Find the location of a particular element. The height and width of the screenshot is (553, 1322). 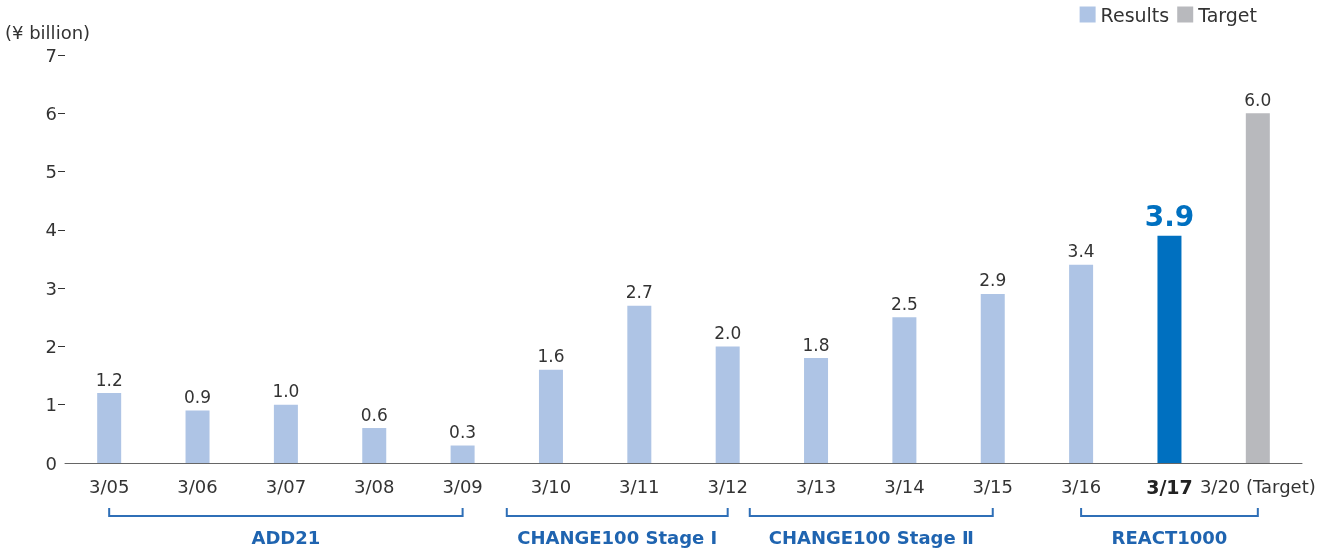

x-tick-label: 3/08 is located at coordinates (374, 486).